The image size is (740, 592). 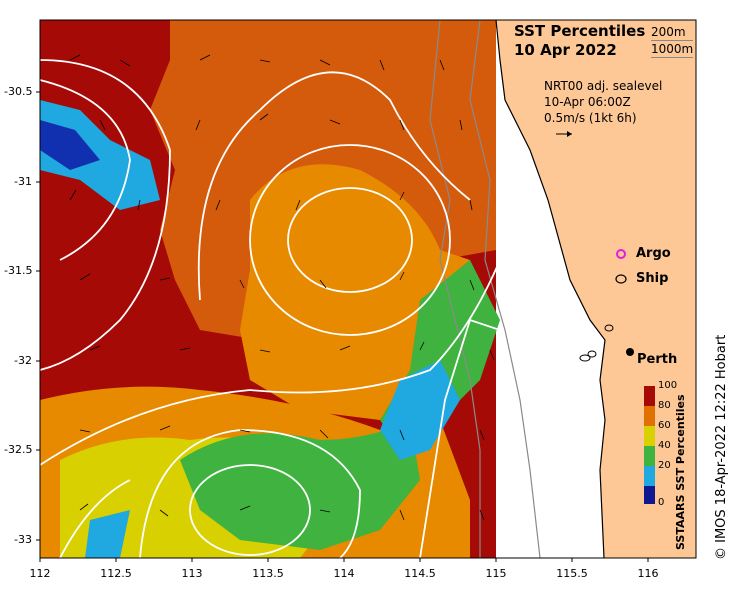 I want to click on perth-city-marker, so click(x=630, y=352).